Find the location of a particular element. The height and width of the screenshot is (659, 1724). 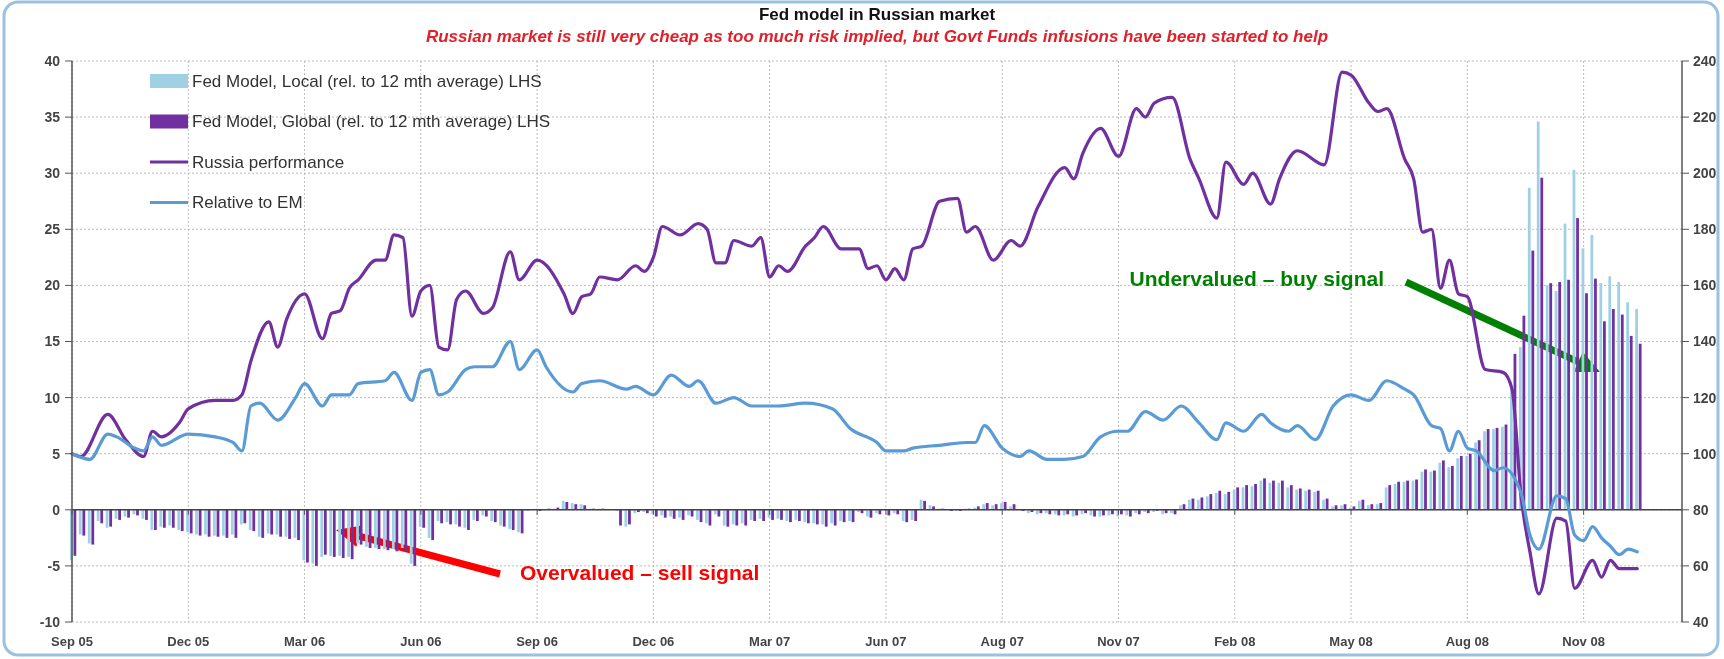

y-tick-label: -5 is located at coordinates (54, 565).